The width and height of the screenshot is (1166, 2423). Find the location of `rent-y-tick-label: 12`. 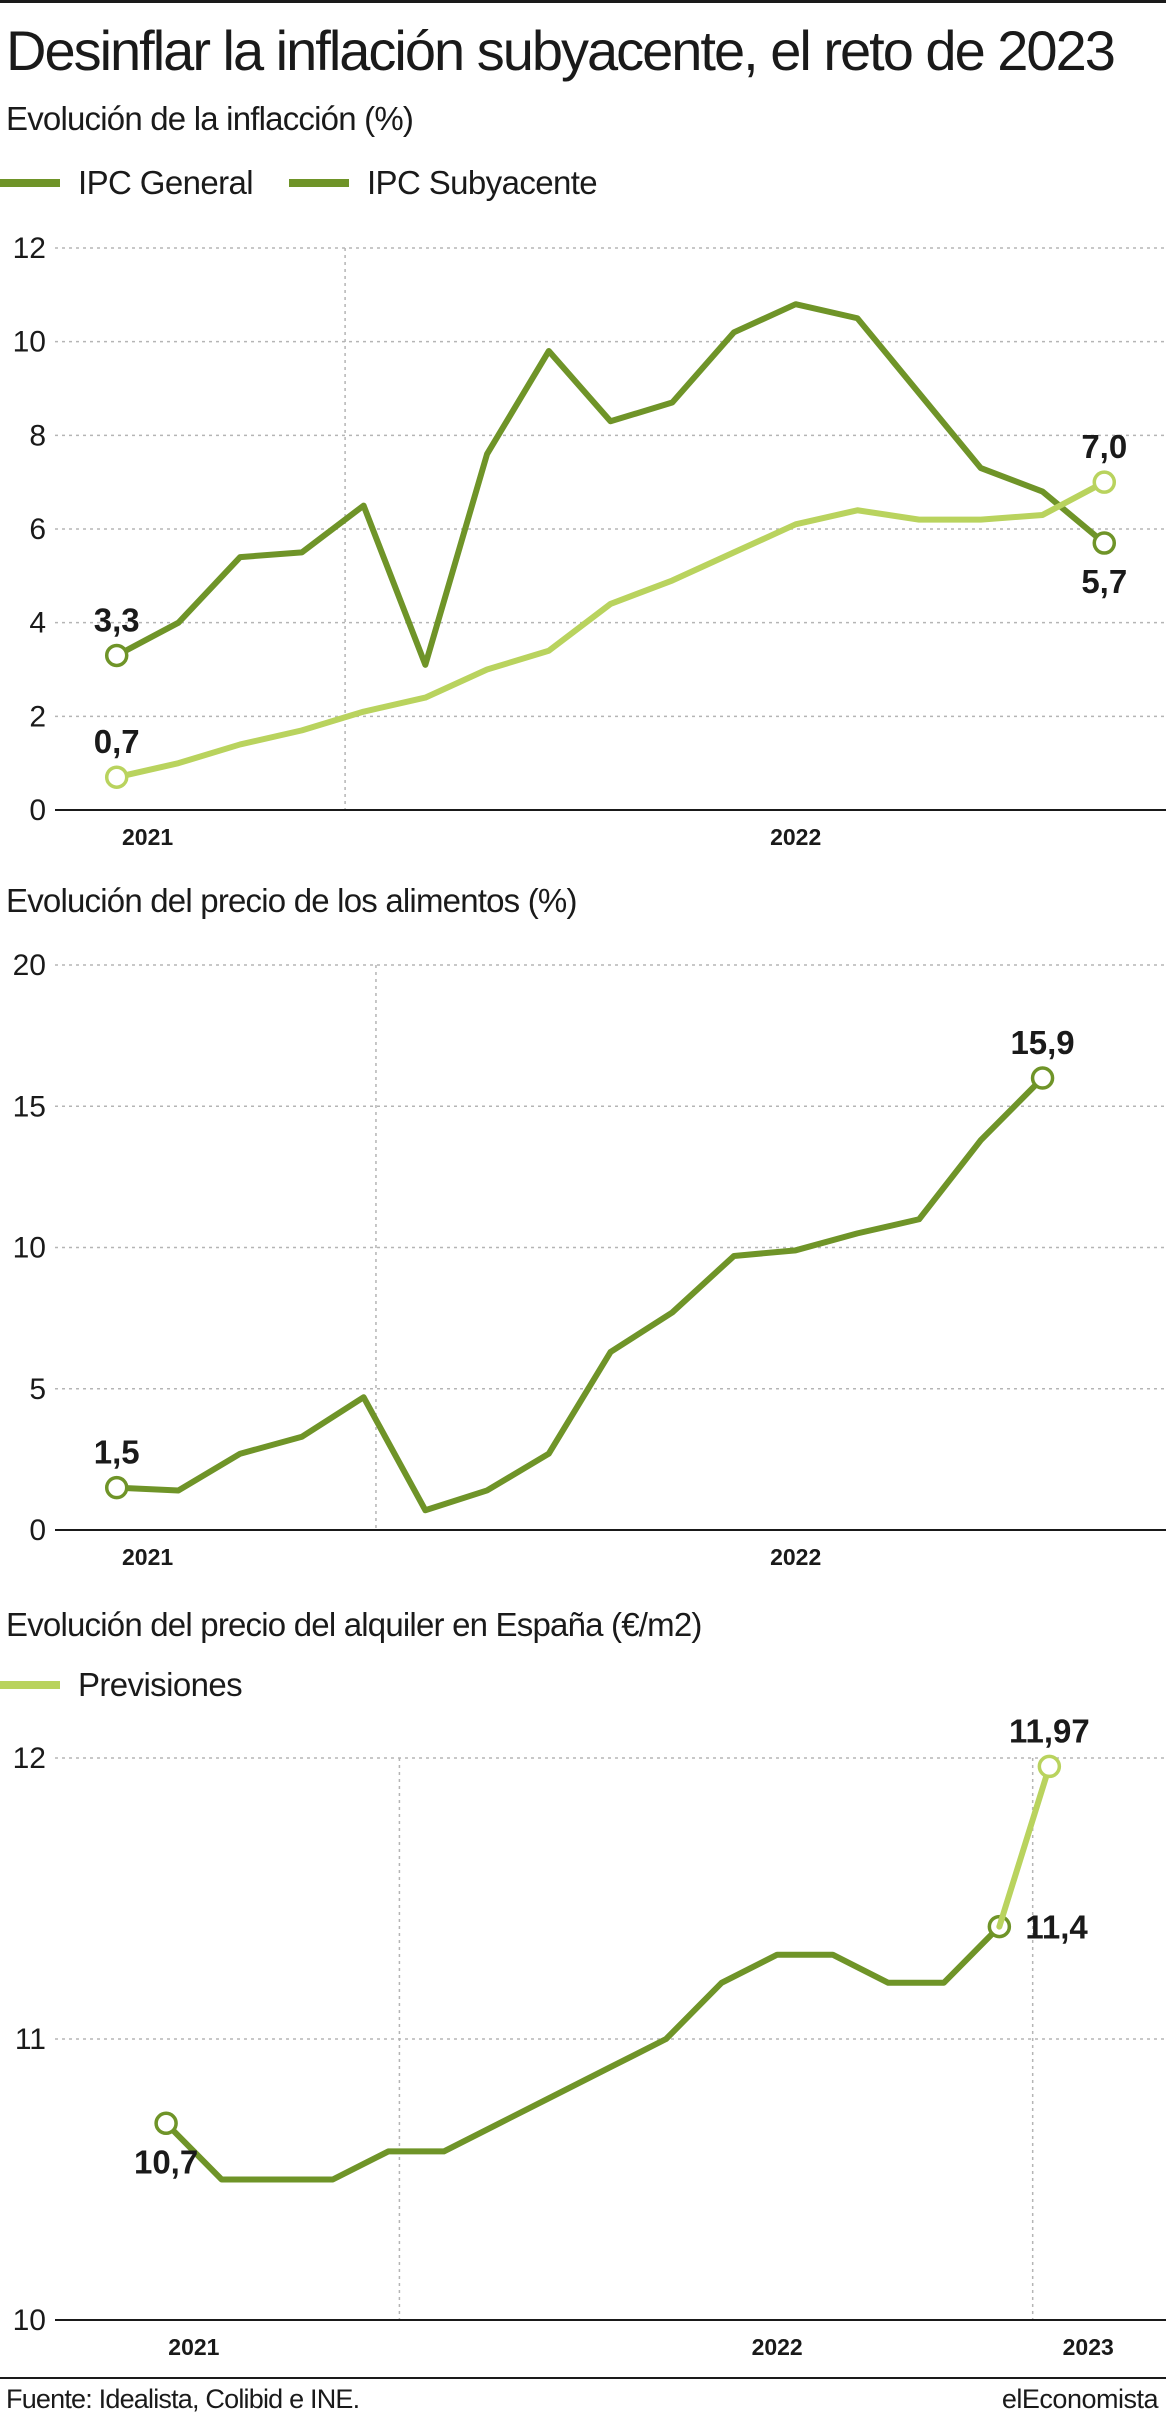

rent-y-tick-label: 12 is located at coordinates (29, 1758).